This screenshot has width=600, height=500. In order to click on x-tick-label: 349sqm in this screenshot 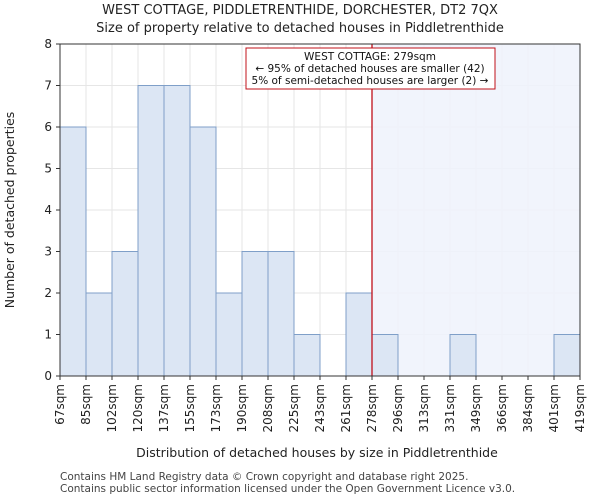, I will do `click(476, 408)`.